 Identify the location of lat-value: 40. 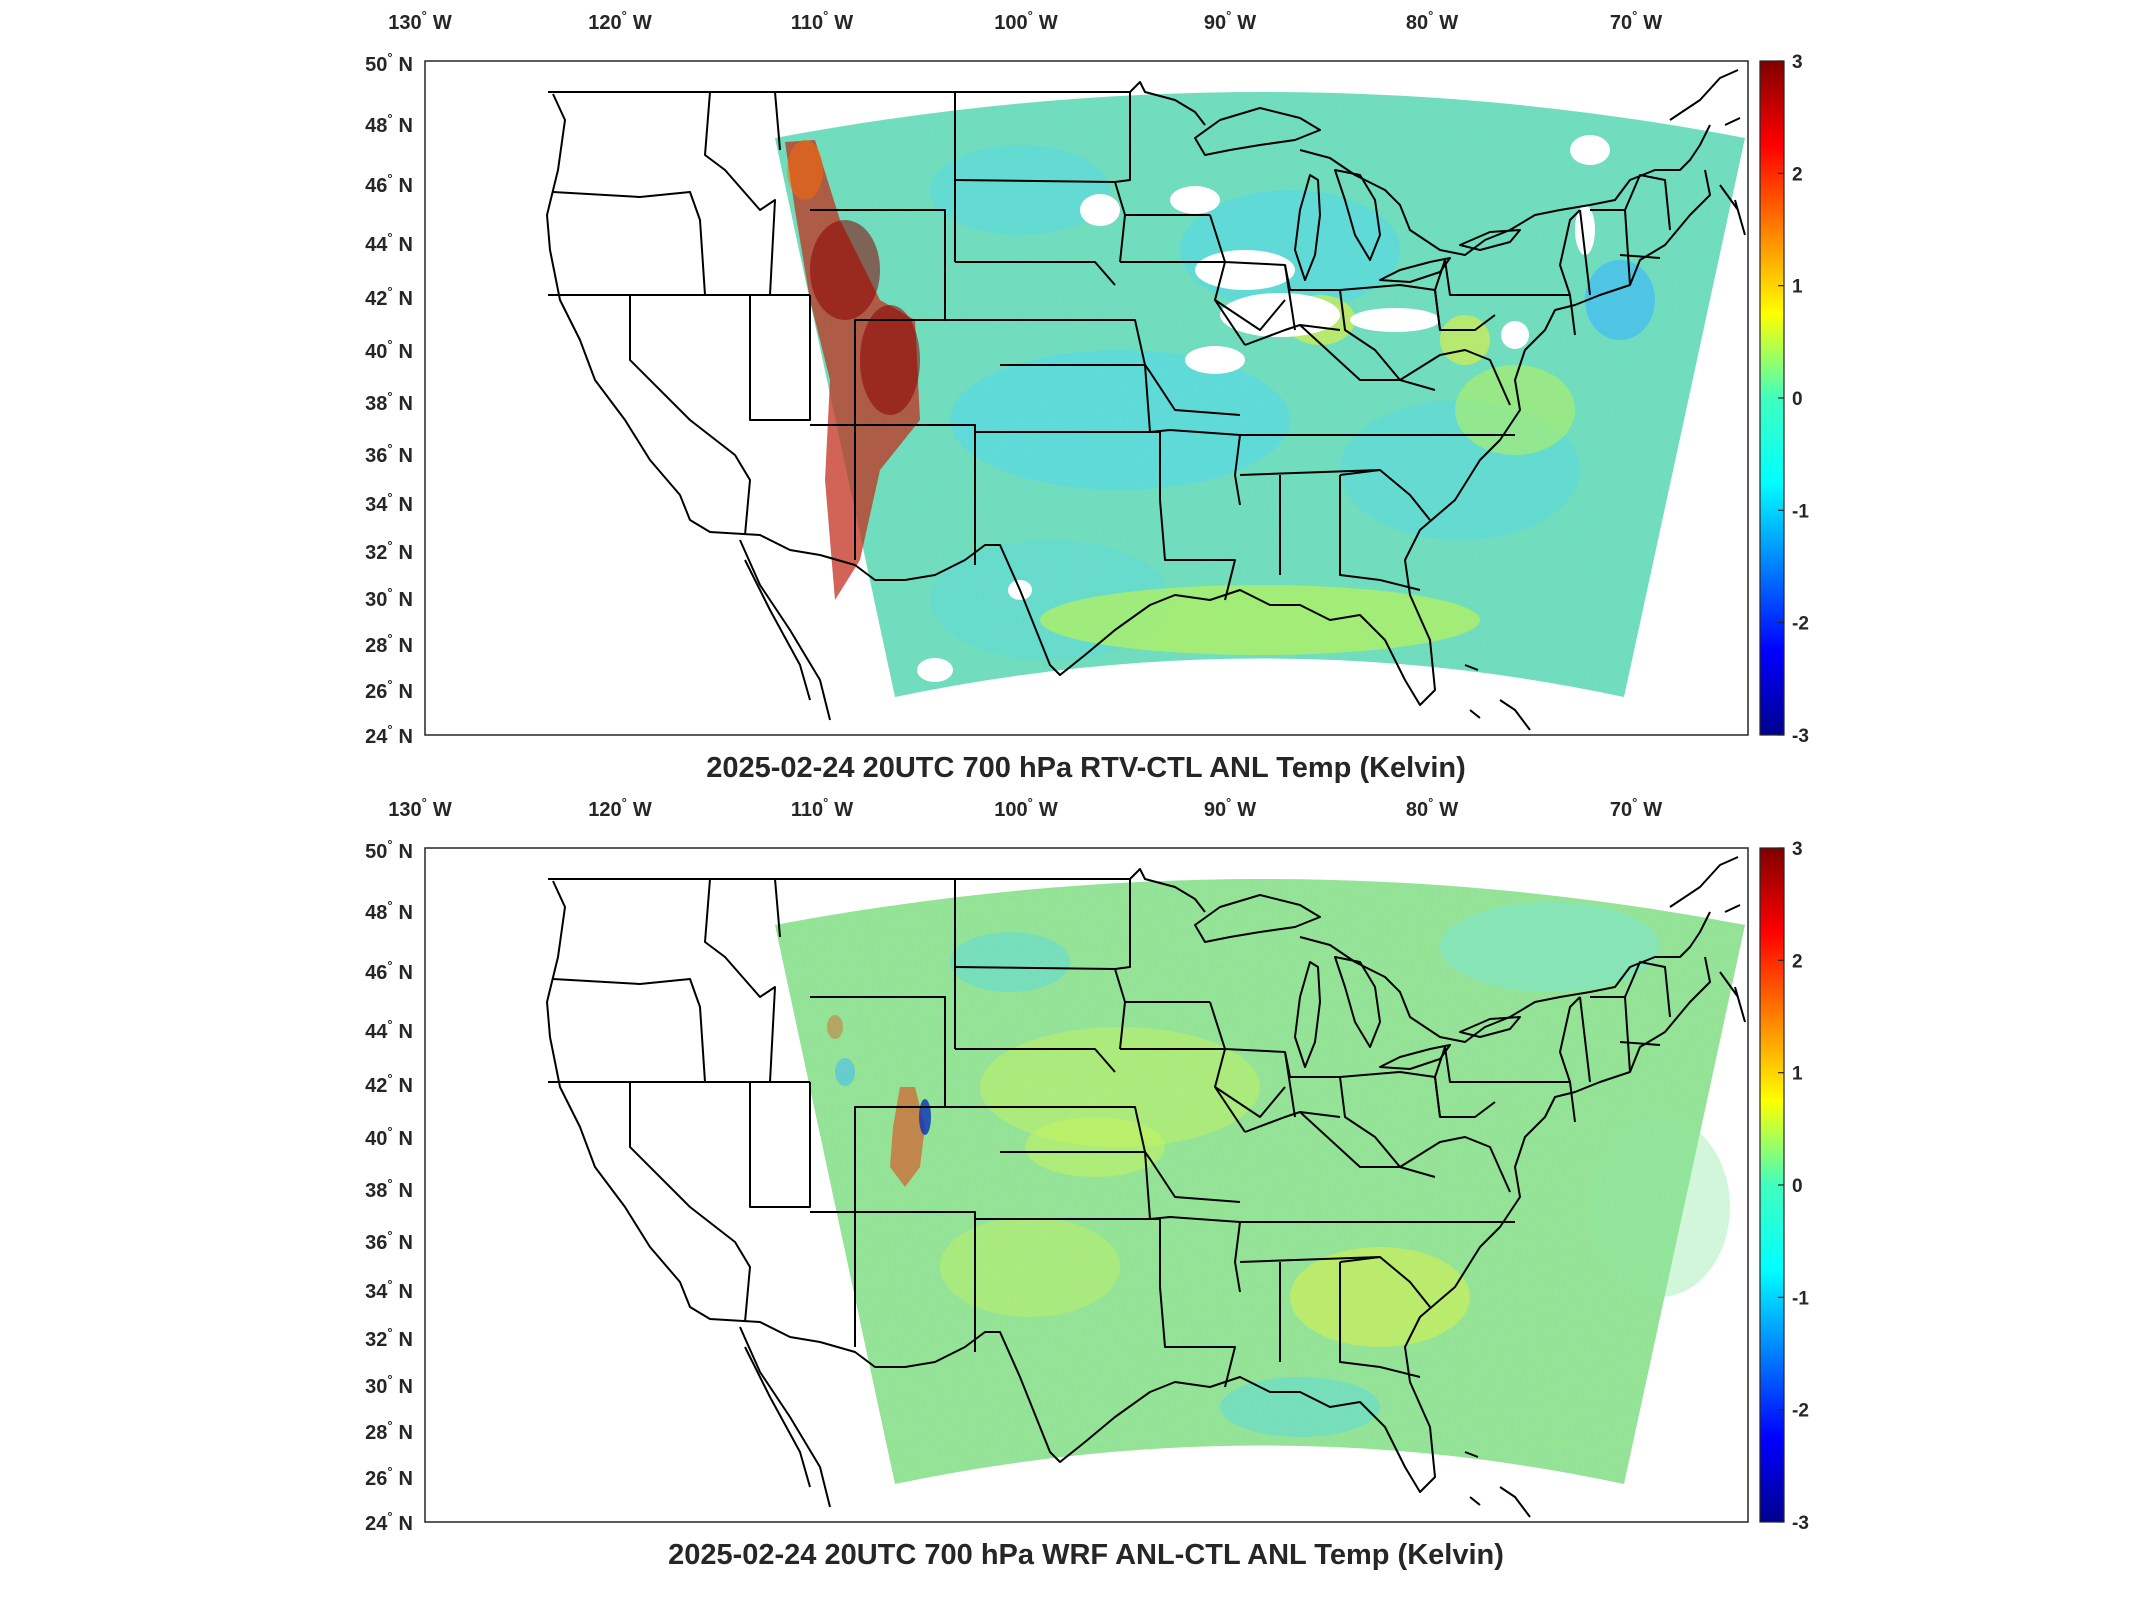
(376, 352).